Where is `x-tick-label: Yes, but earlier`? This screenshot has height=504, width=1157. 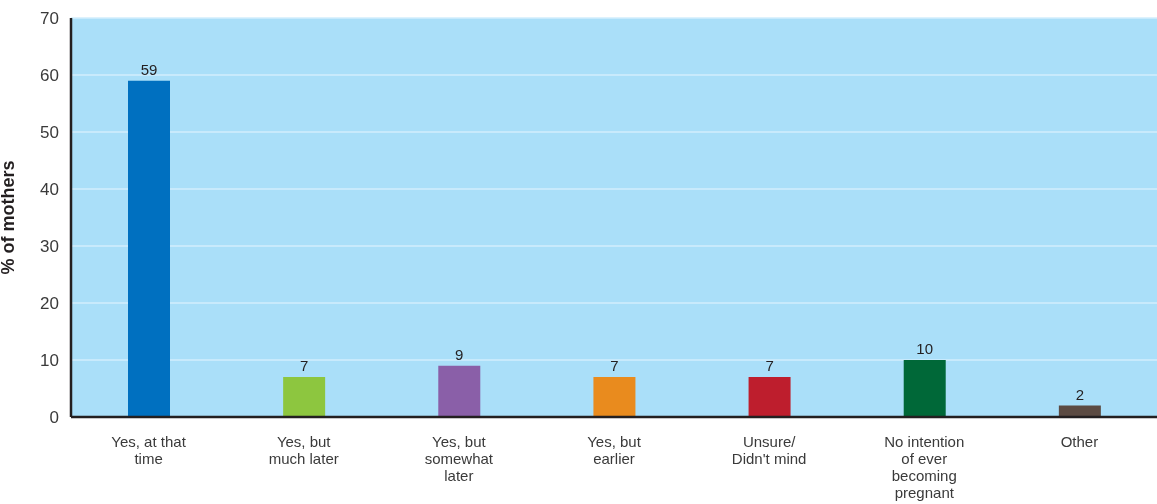 x-tick-label: Yes, but earlier is located at coordinates (614, 450).